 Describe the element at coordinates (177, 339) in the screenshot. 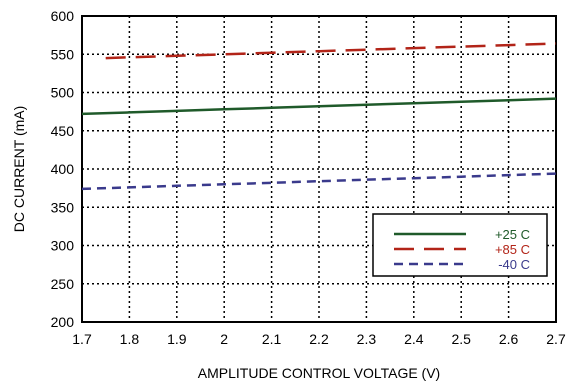

I see `x-tick-label: 1.9` at that location.